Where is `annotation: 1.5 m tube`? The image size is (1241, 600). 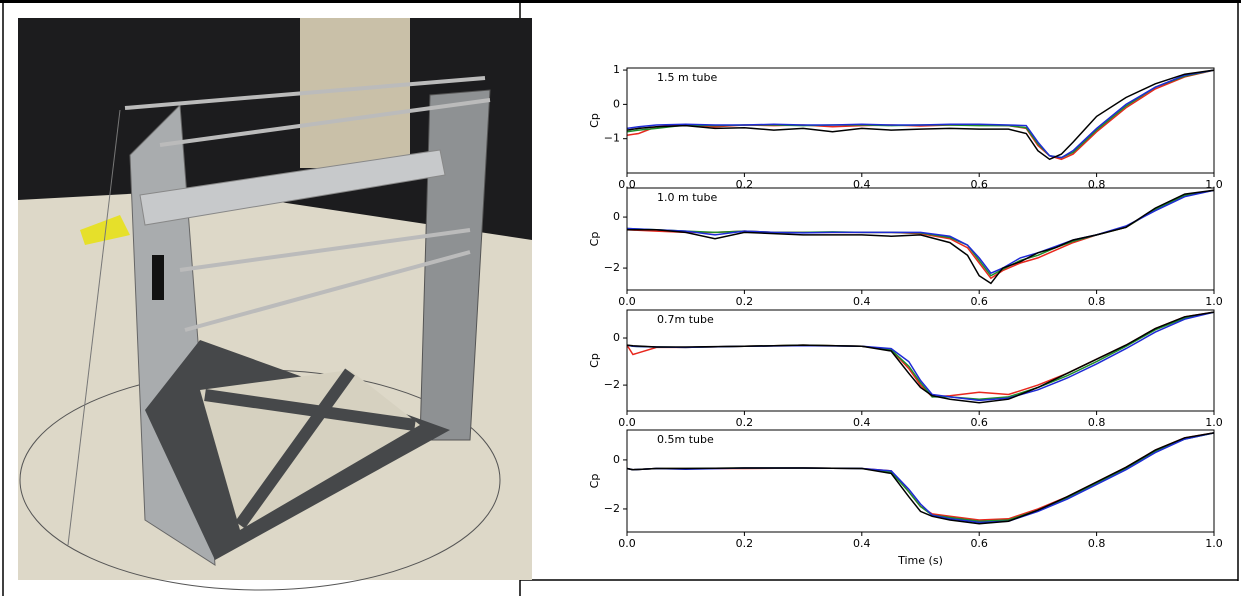
annotation: 1.5 m tube is located at coordinates (687, 77).